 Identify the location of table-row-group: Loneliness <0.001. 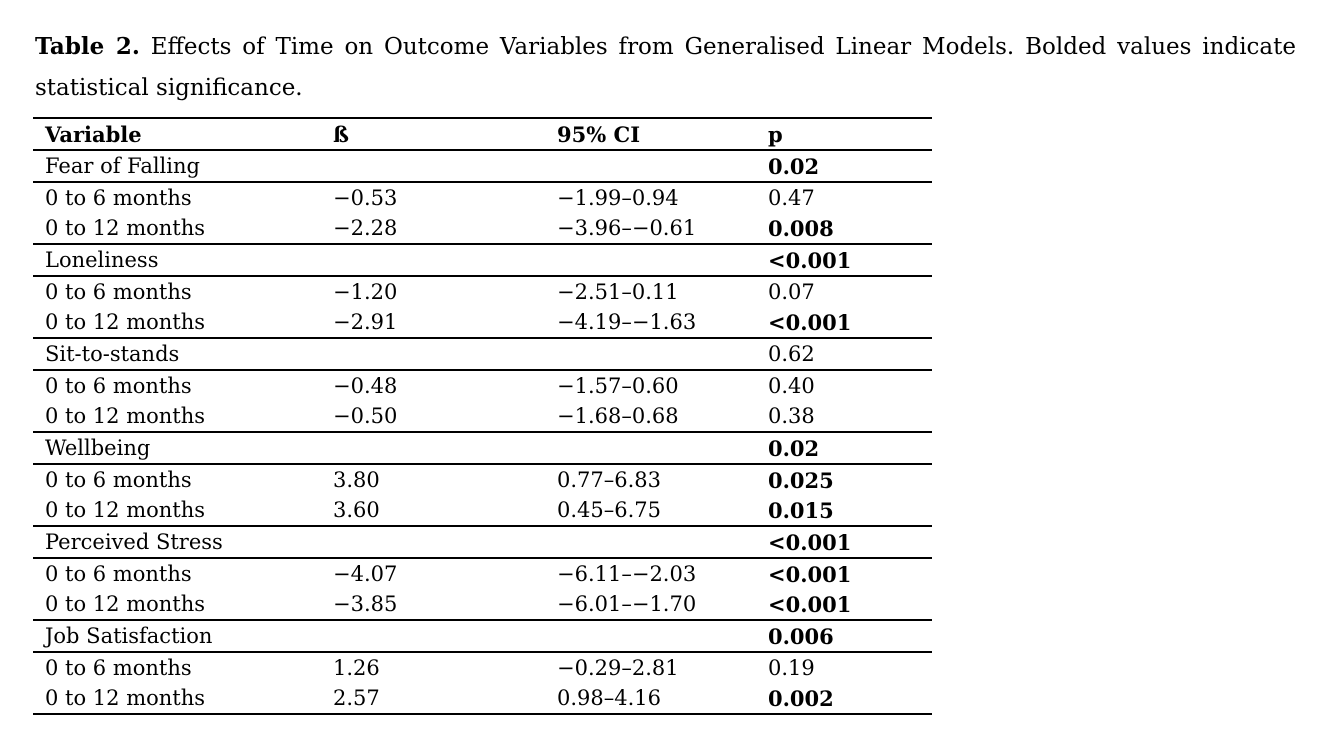
(482, 261).